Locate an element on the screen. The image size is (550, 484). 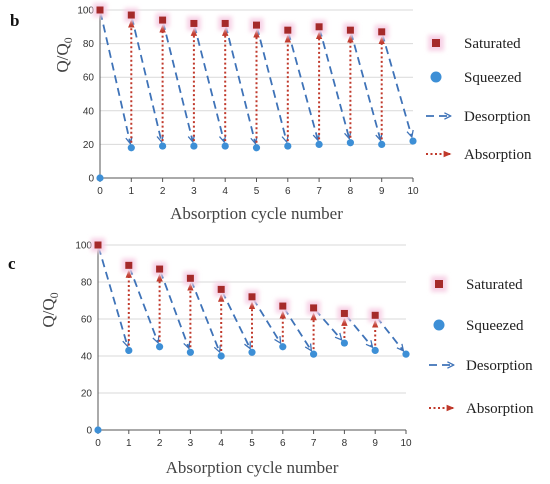
x-tick-label: 3 is located at coordinates (194, 191).